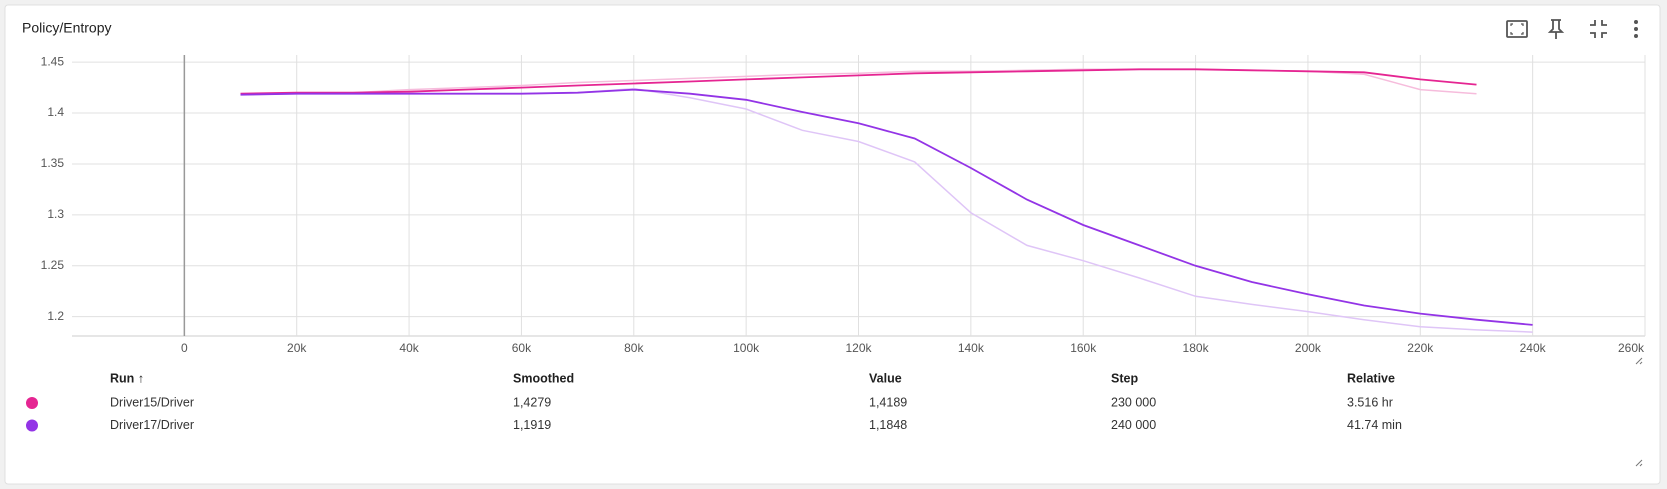 This screenshot has height=489, width=1667. I want to click on collapse-button, so click(1598, 29).